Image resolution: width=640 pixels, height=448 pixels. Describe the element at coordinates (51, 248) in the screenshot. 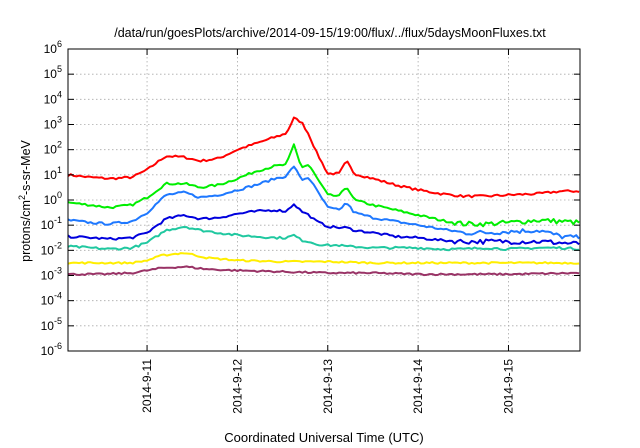

I see `y-tick-label: 10⁻²` at that location.